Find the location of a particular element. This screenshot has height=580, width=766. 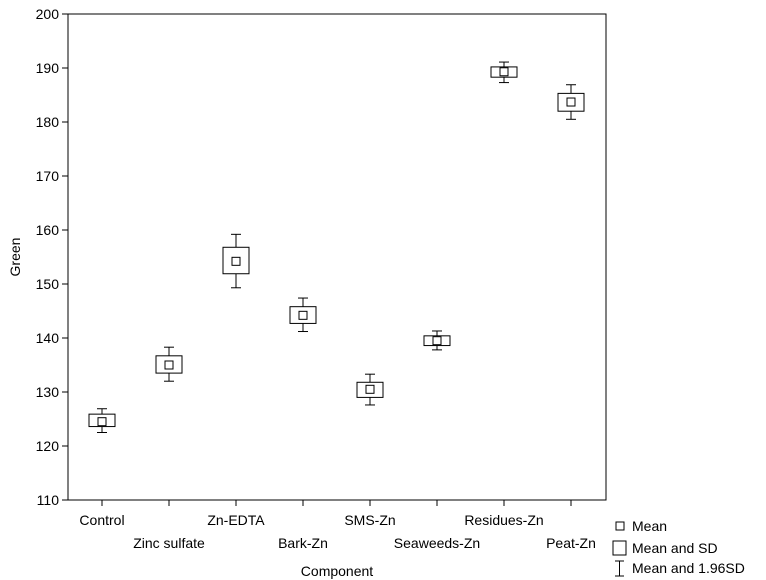

box-group-control is located at coordinates (102, 420).